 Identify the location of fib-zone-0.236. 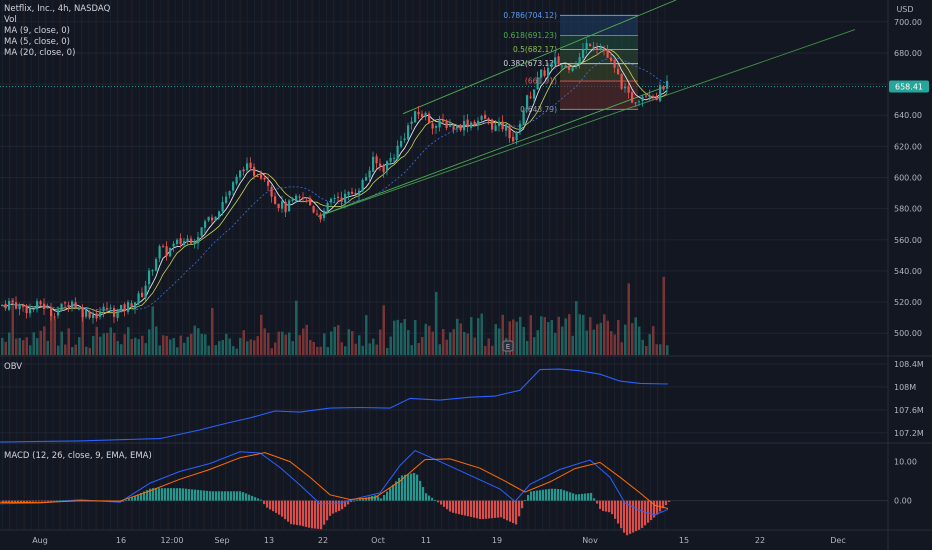
(599, 95).